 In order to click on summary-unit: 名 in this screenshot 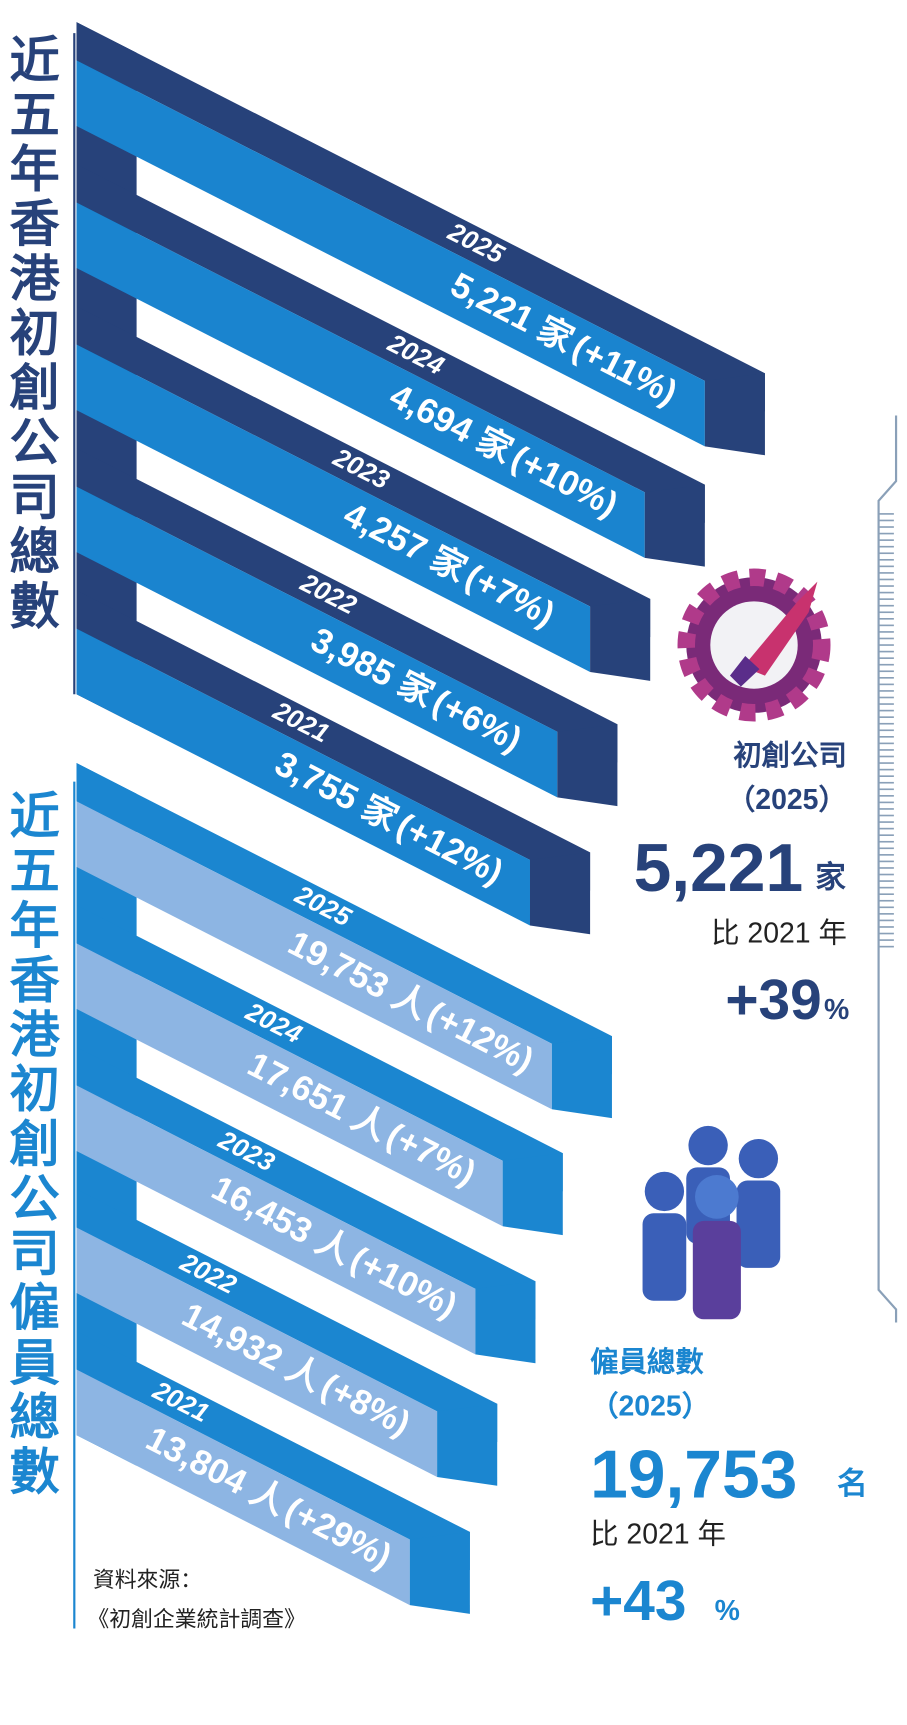, I will do `click(852, 1484)`.